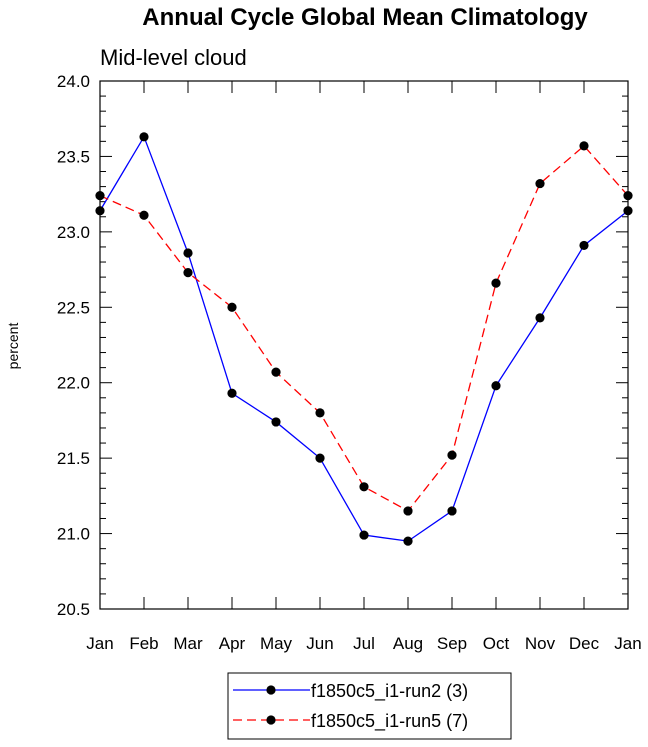 Image resolution: width=648 pixels, height=747 pixels. Describe the element at coordinates (73, 609) in the screenshot. I see `y-tick-label: 20.5` at that location.